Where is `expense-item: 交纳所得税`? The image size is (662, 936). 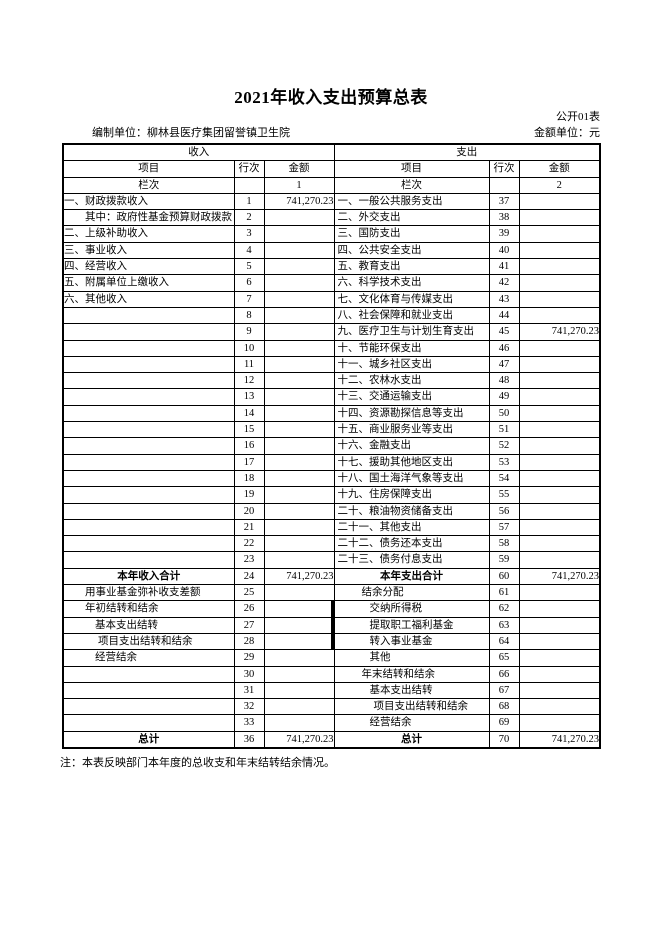
expense-item: 交纳所得税 is located at coordinates (411, 609).